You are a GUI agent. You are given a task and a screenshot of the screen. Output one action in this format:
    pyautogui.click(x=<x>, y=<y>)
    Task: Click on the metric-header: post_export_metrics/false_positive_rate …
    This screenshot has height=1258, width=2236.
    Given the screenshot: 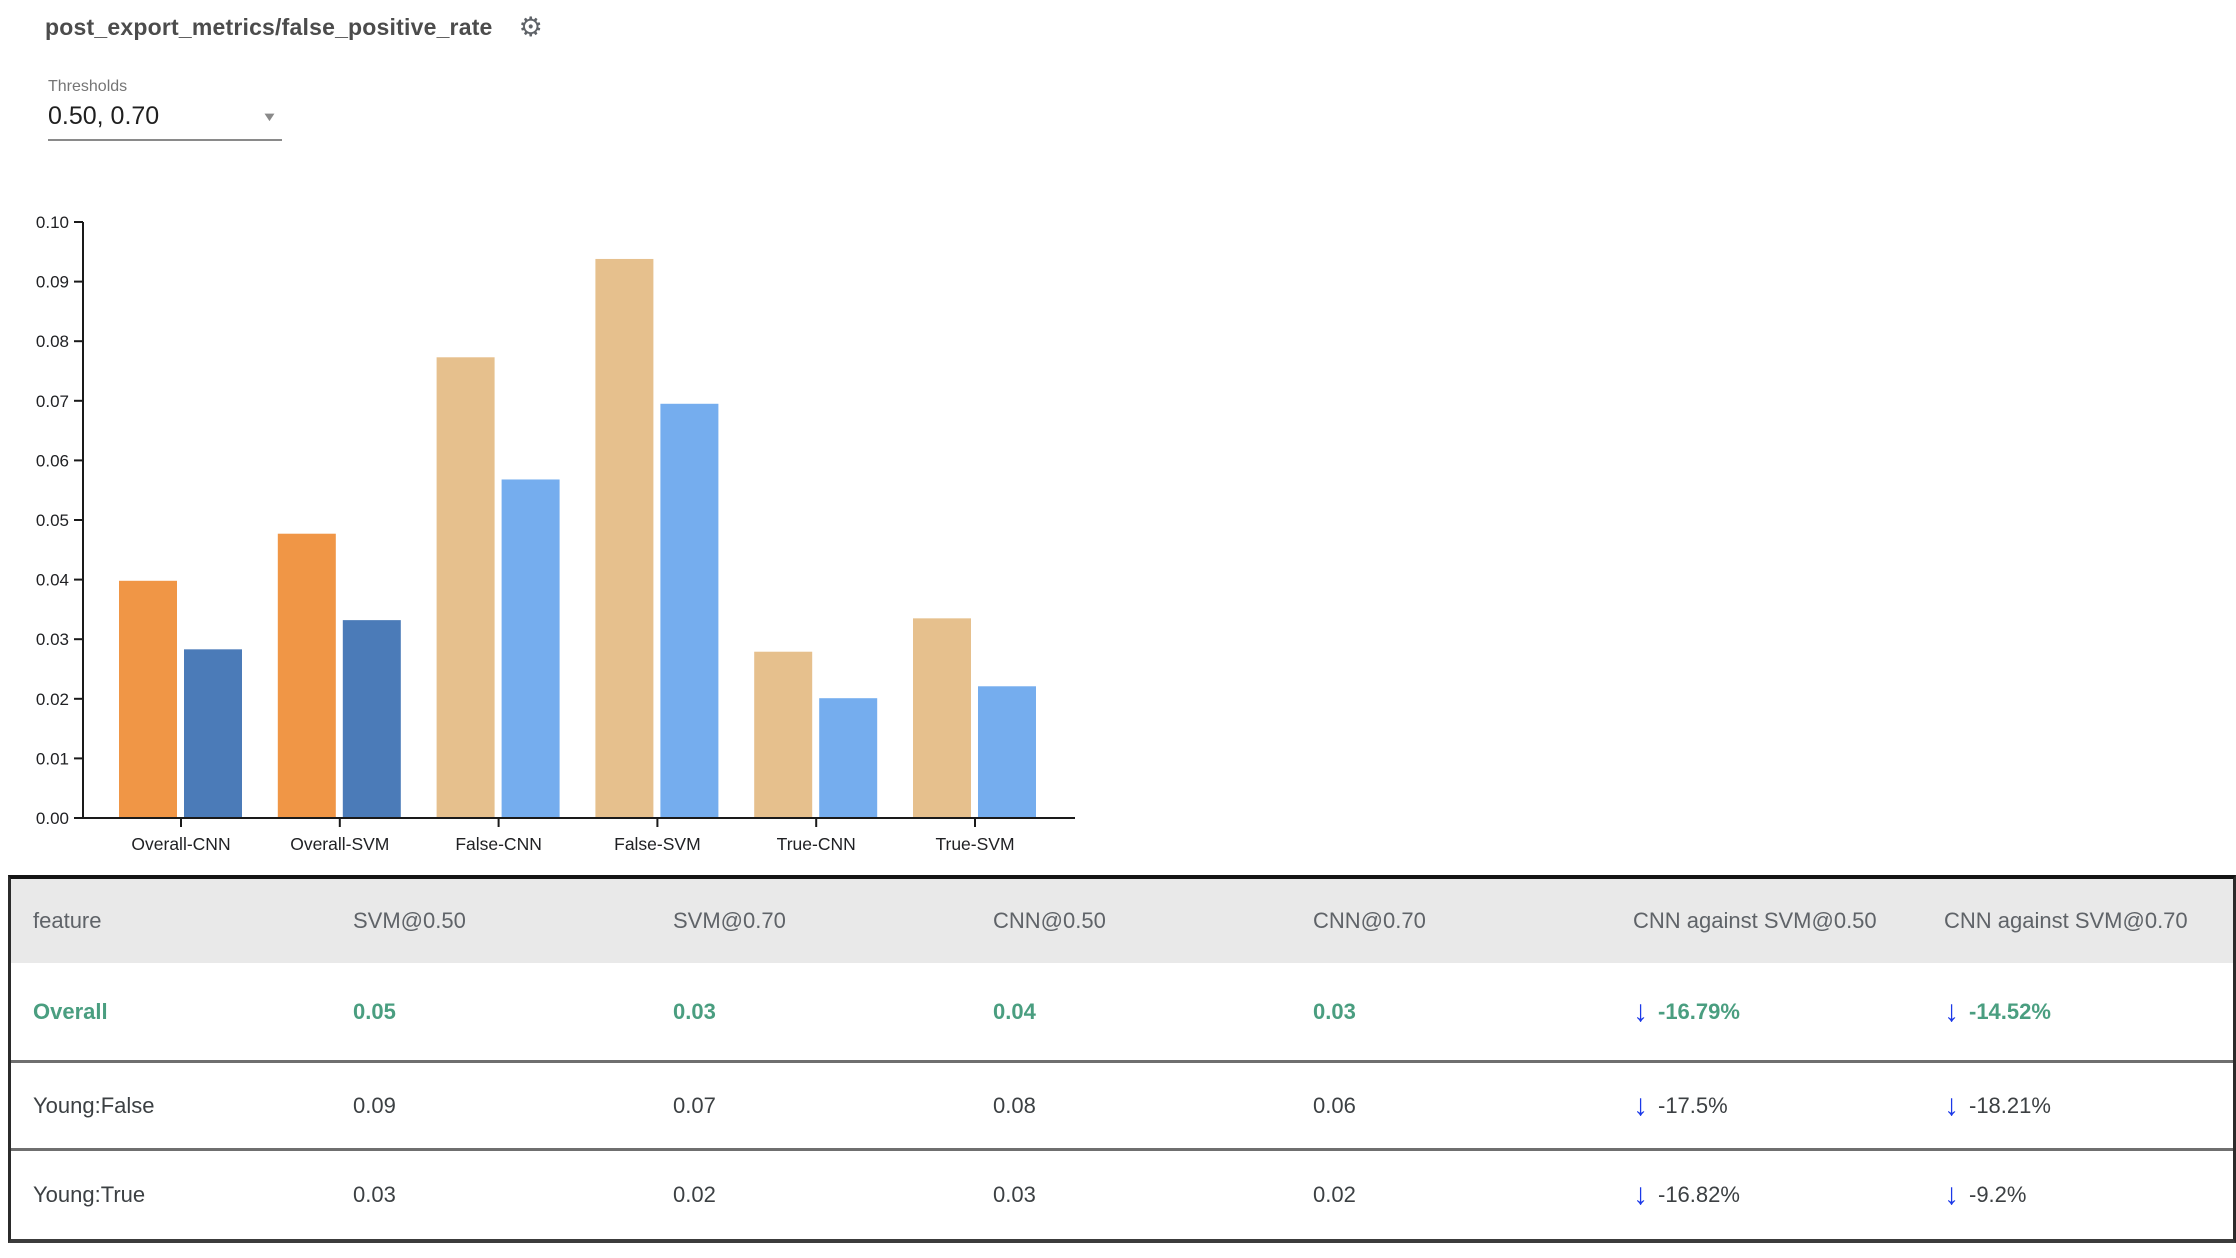 What is the action you would take?
    pyautogui.click(x=294, y=27)
    